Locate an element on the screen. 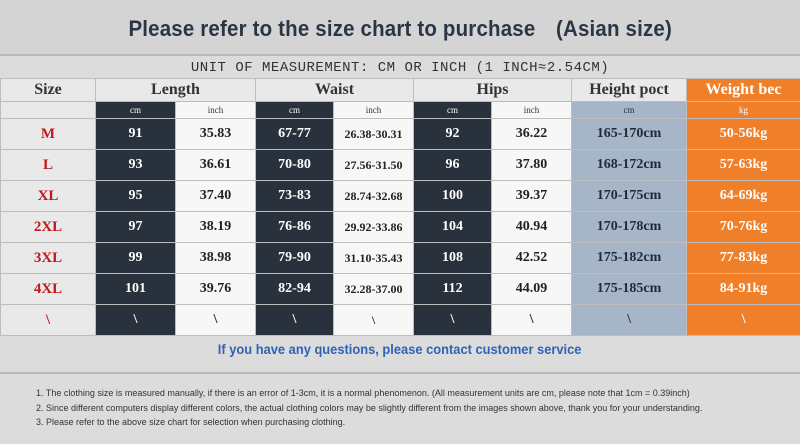  height-cell: 170-178cm is located at coordinates (629, 227).